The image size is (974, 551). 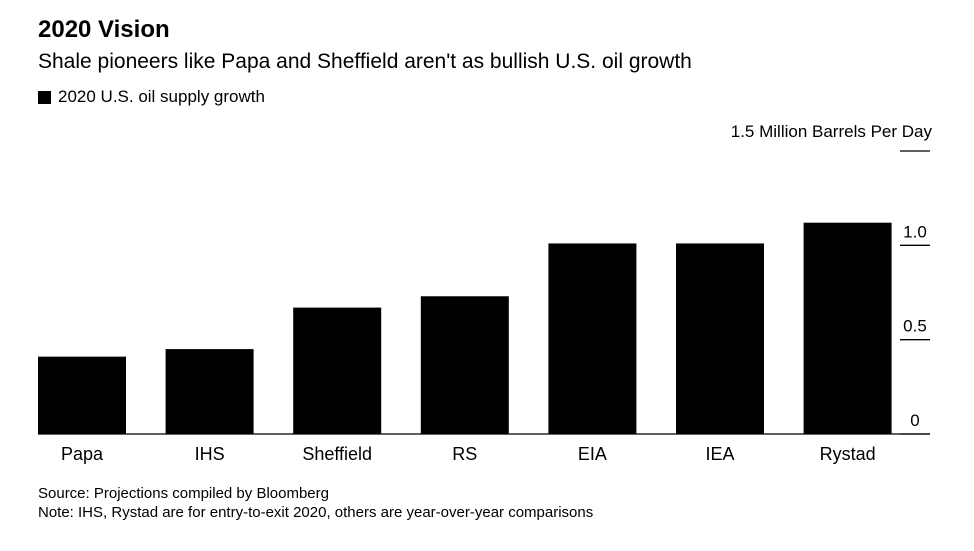 What do you see at coordinates (915, 231) in the screenshot?
I see `y-tick-label: 1.0` at bounding box center [915, 231].